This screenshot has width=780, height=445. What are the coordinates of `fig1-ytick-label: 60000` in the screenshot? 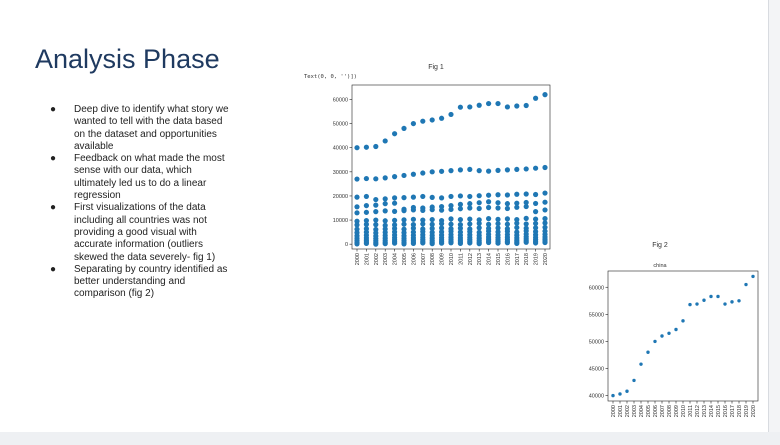 It's located at (340, 100).